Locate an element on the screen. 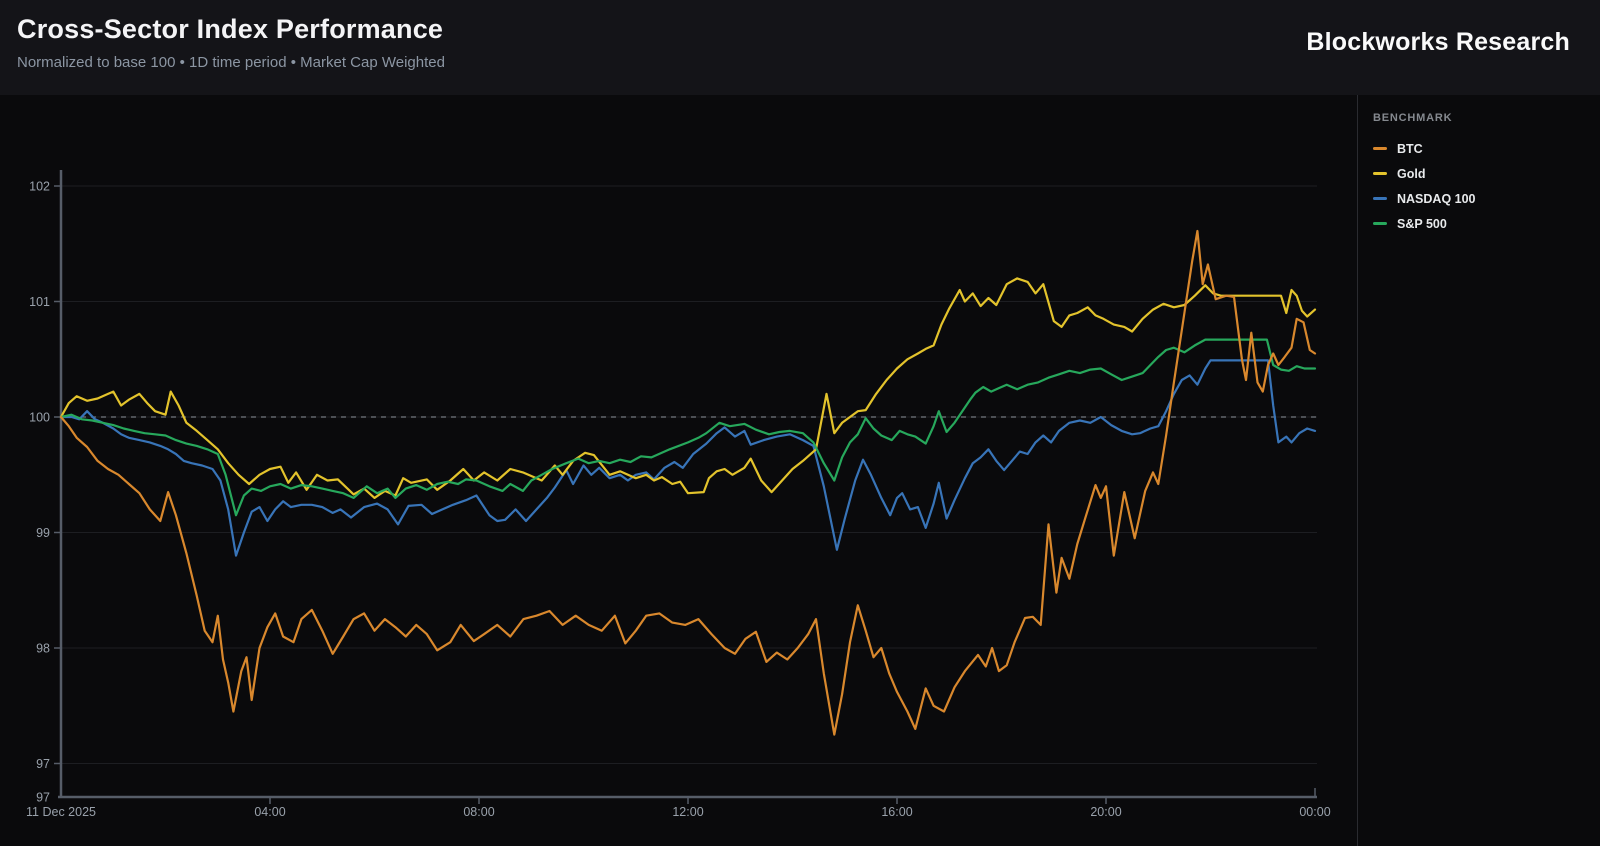 The image size is (1600, 846). svg-text: 04:00 is located at coordinates (269, 812).